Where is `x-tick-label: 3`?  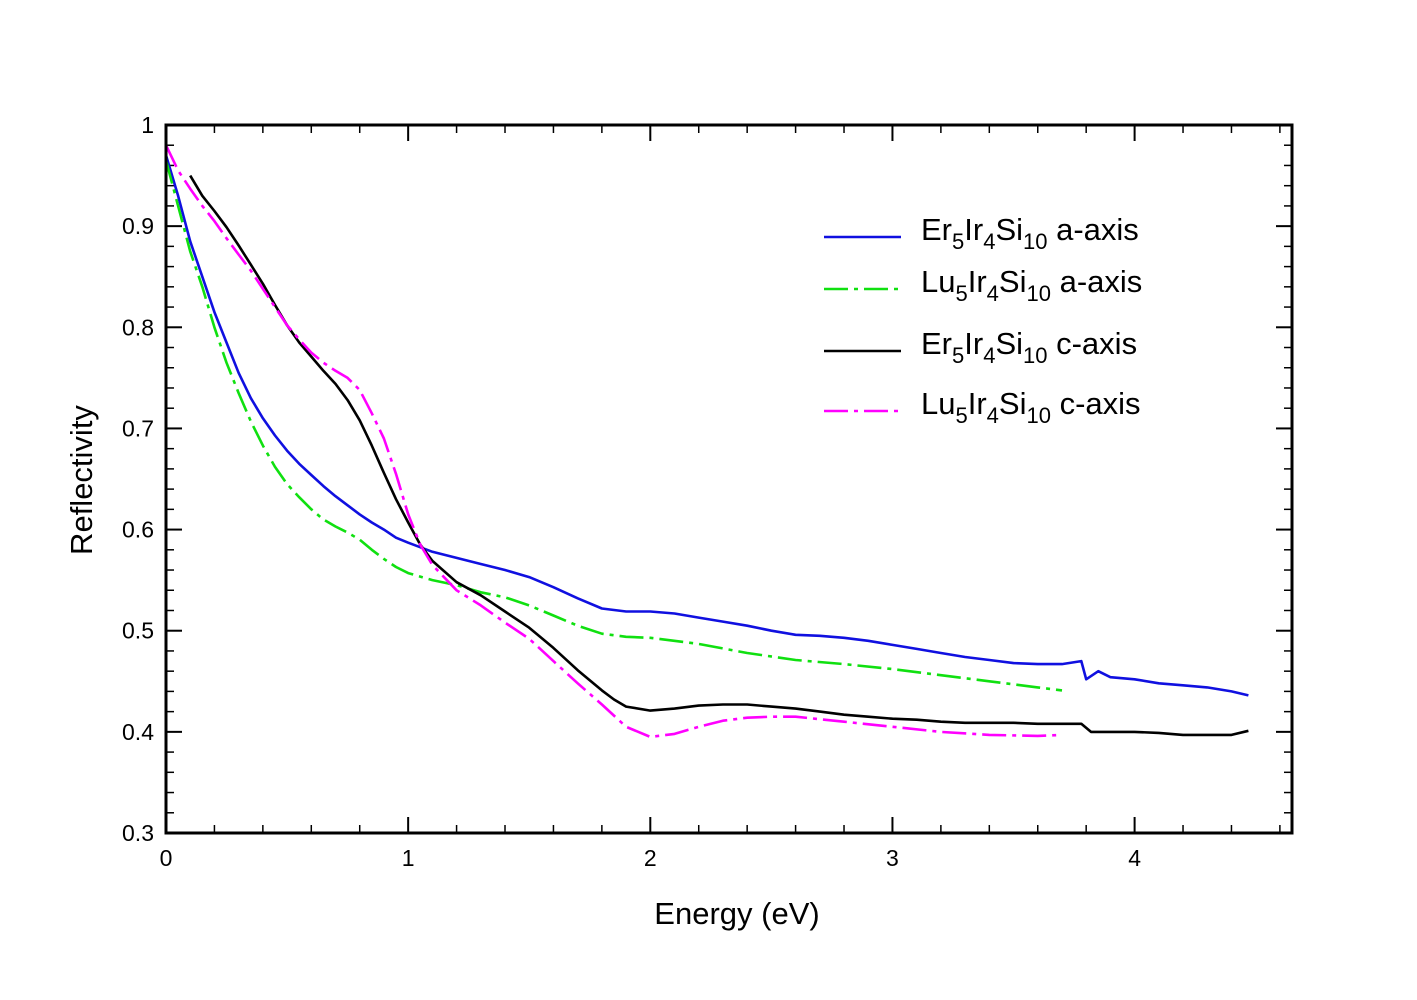 x-tick-label: 3 is located at coordinates (892, 858).